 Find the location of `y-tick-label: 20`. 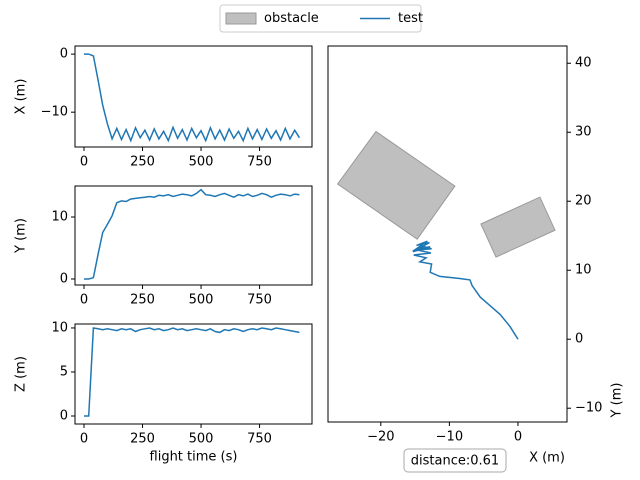

y-tick-label: 20 is located at coordinates (583, 201).